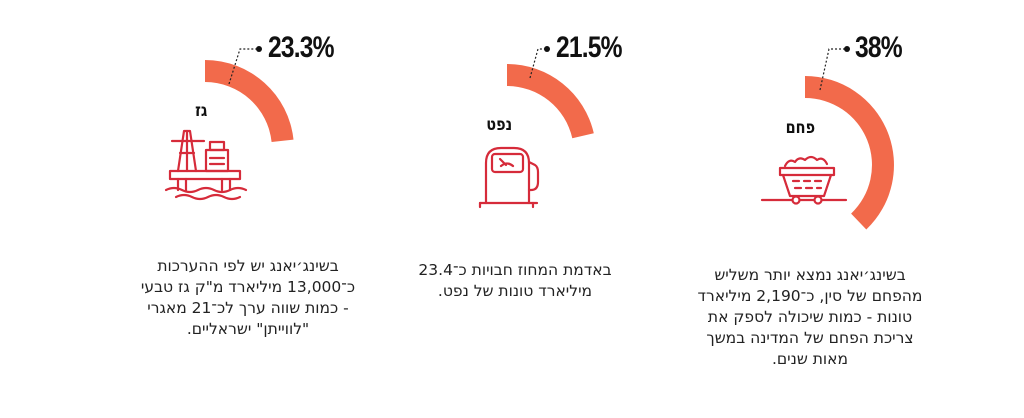 The image size is (1024, 418). Describe the element at coordinates (847, 49) in the screenshot. I see `coal-leader-dot` at that location.